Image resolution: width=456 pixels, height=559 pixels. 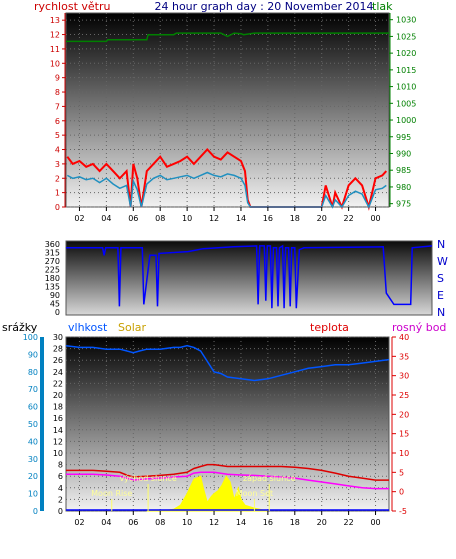 What do you see at coordinates (20, 327) in the screenshot?
I see `rain-axis-title: srážky` at bounding box center [20, 327].